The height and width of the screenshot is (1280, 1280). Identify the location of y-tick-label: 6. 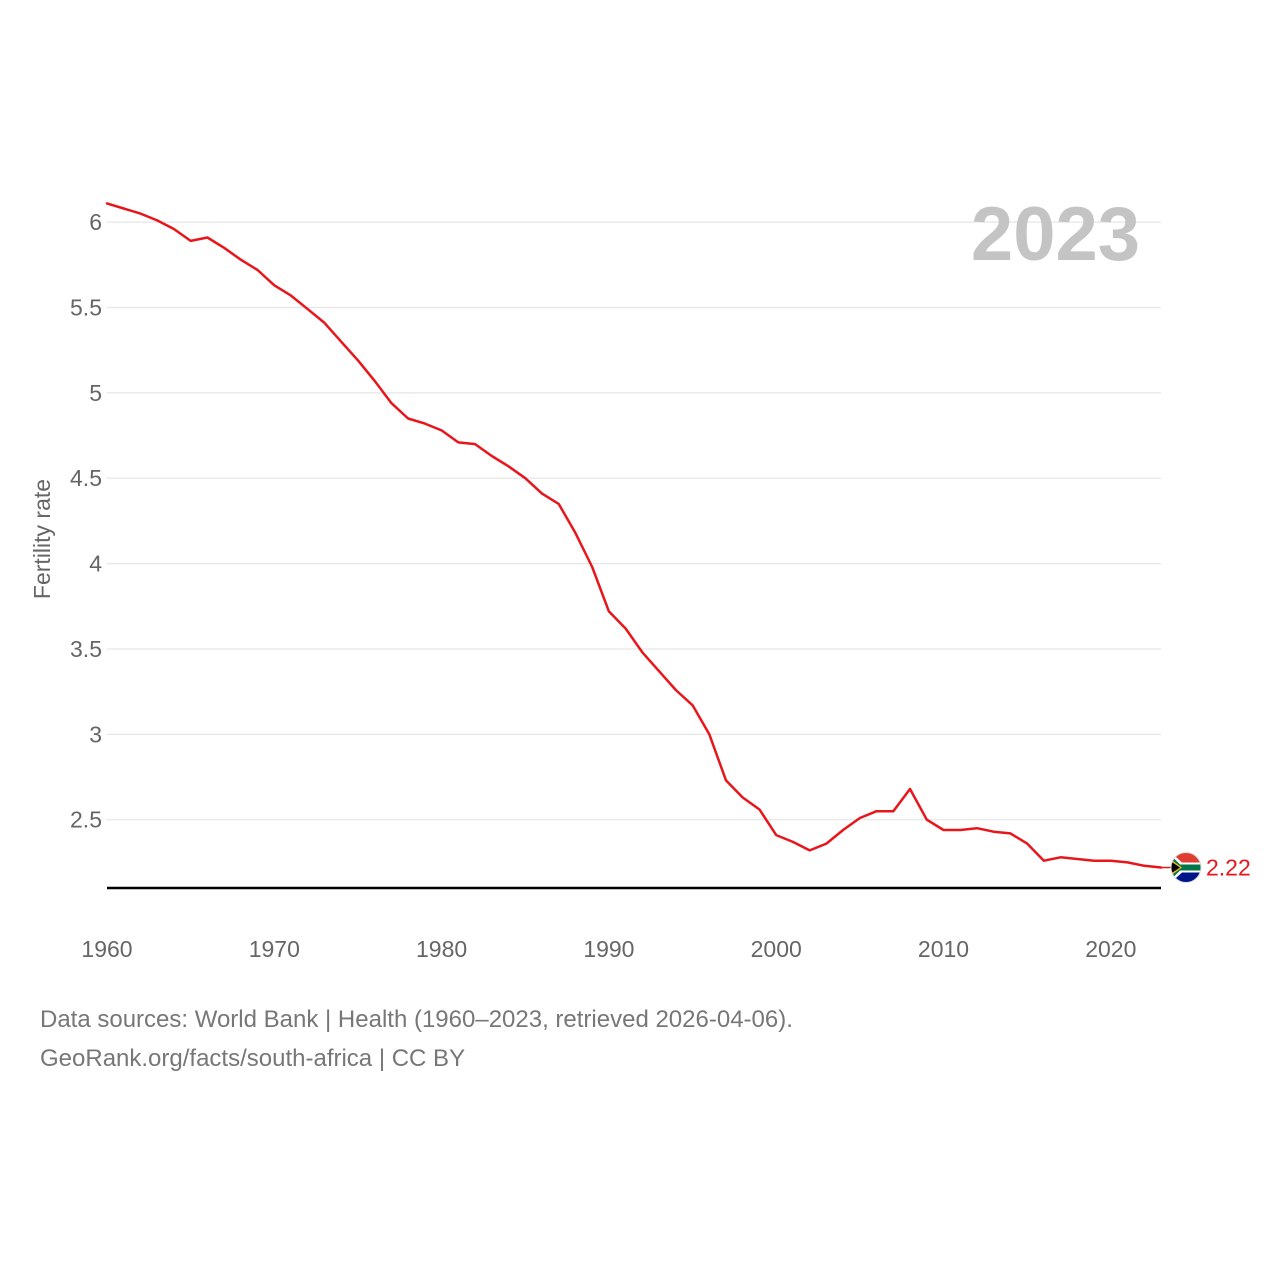
(95, 222).